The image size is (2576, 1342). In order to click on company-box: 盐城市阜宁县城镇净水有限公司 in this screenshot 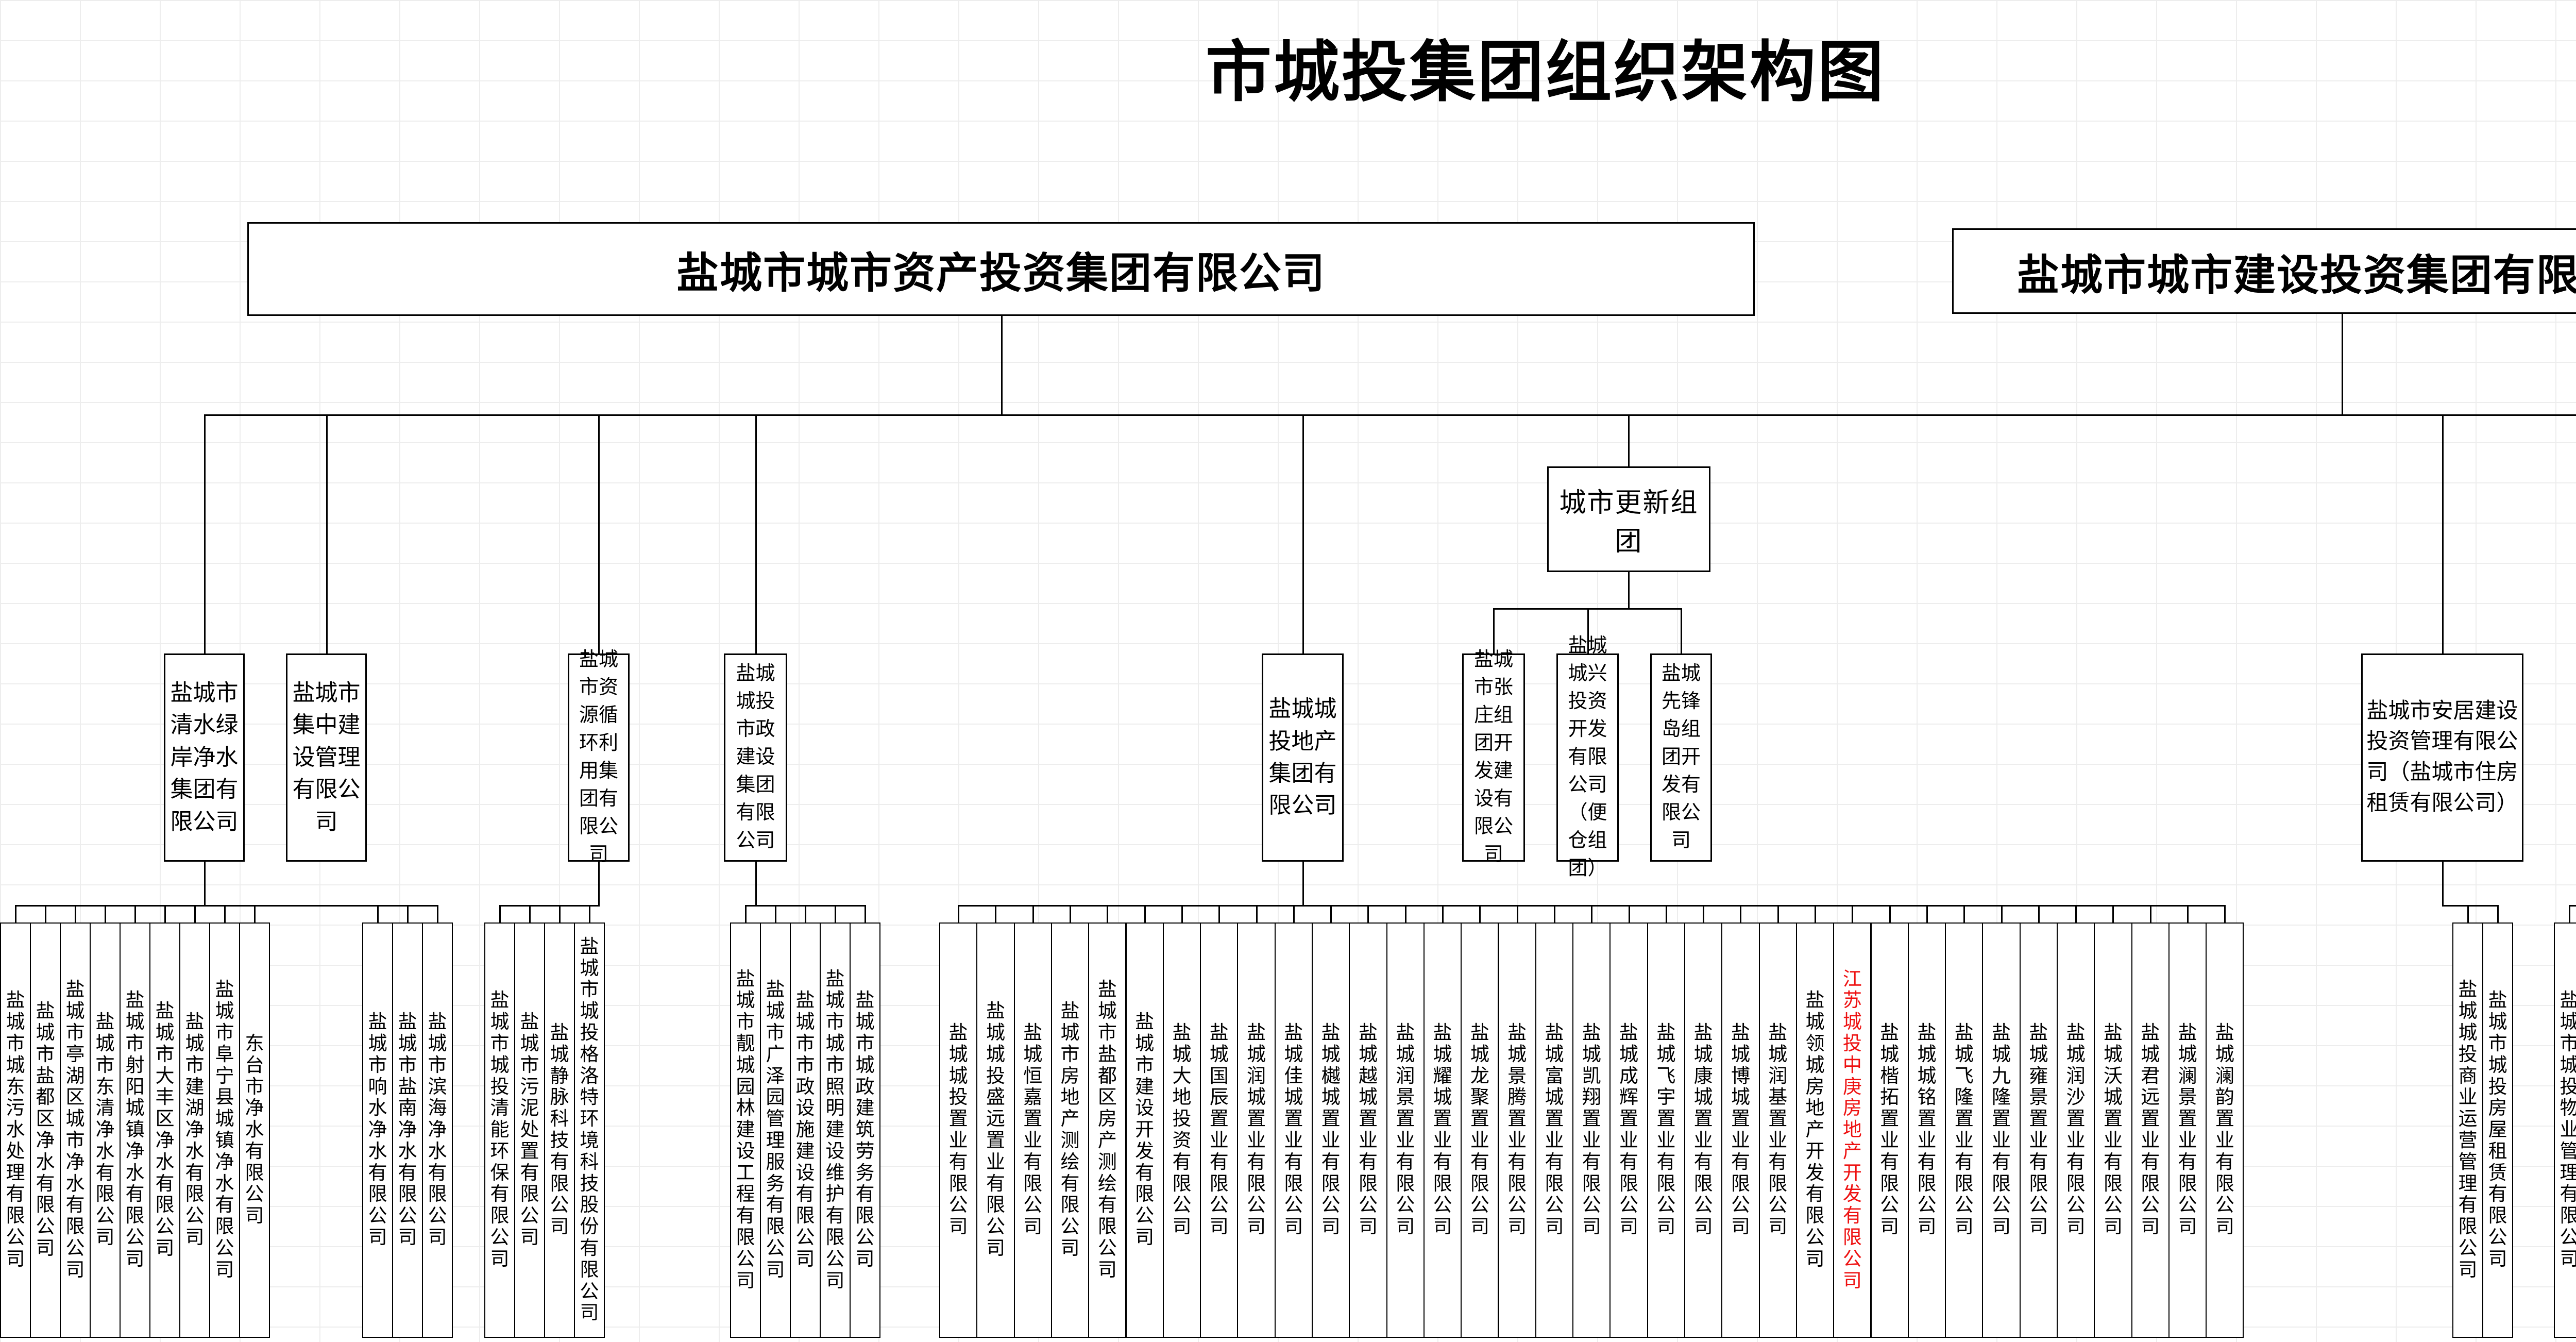, I will do `click(225, 1130)`.